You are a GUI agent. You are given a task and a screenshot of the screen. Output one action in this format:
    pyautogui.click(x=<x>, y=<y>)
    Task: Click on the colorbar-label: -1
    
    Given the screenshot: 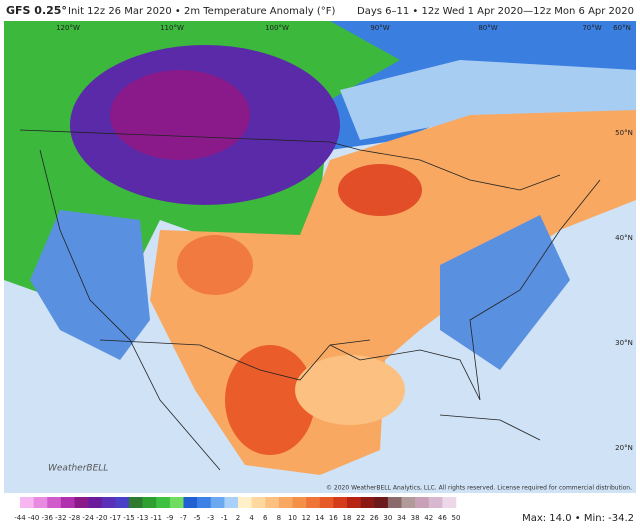 What is the action you would take?
    pyautogui.click(x=224, y=518)
    